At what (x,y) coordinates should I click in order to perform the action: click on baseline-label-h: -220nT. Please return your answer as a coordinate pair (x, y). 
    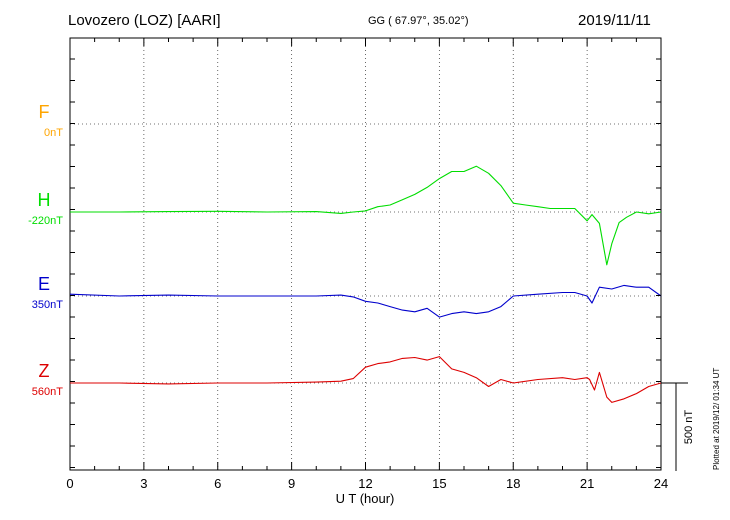
    Looking at the image, I should click on (45, 221).